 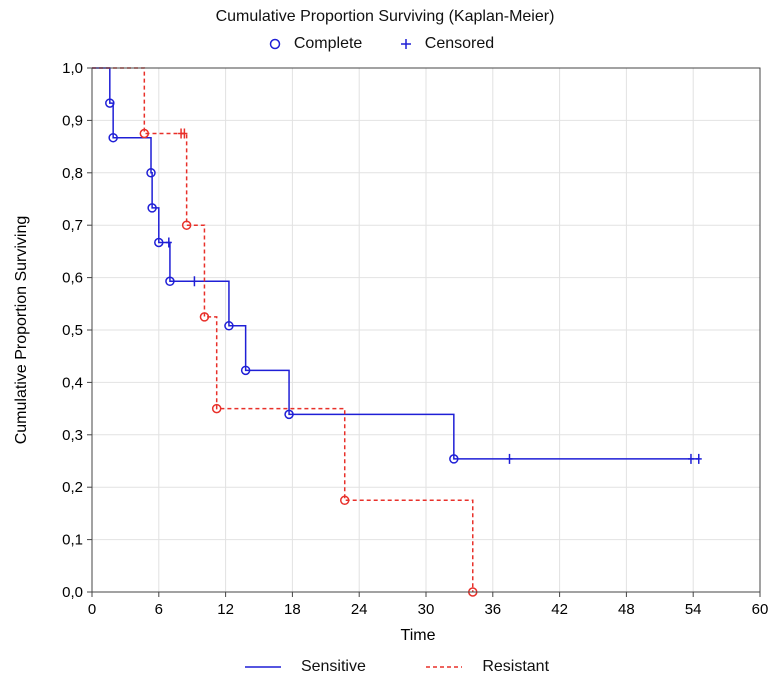 I want to click on y-axis-ticks: 0,0 0,1 0,2 0,3 0,4 0,5 0,6 0,7 0,8 0,9 1,0, so click(x=77, y=330).